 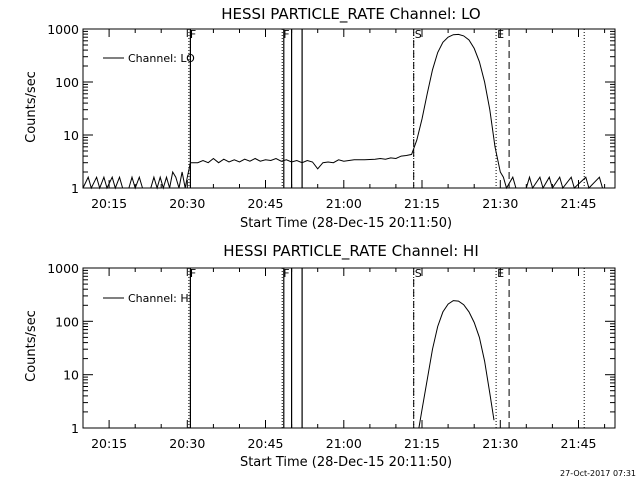 What do you see at coordinates (161, 58) in the screenshot?
I see `legend-label: Channel: LO` at bounding box center [161, 58].